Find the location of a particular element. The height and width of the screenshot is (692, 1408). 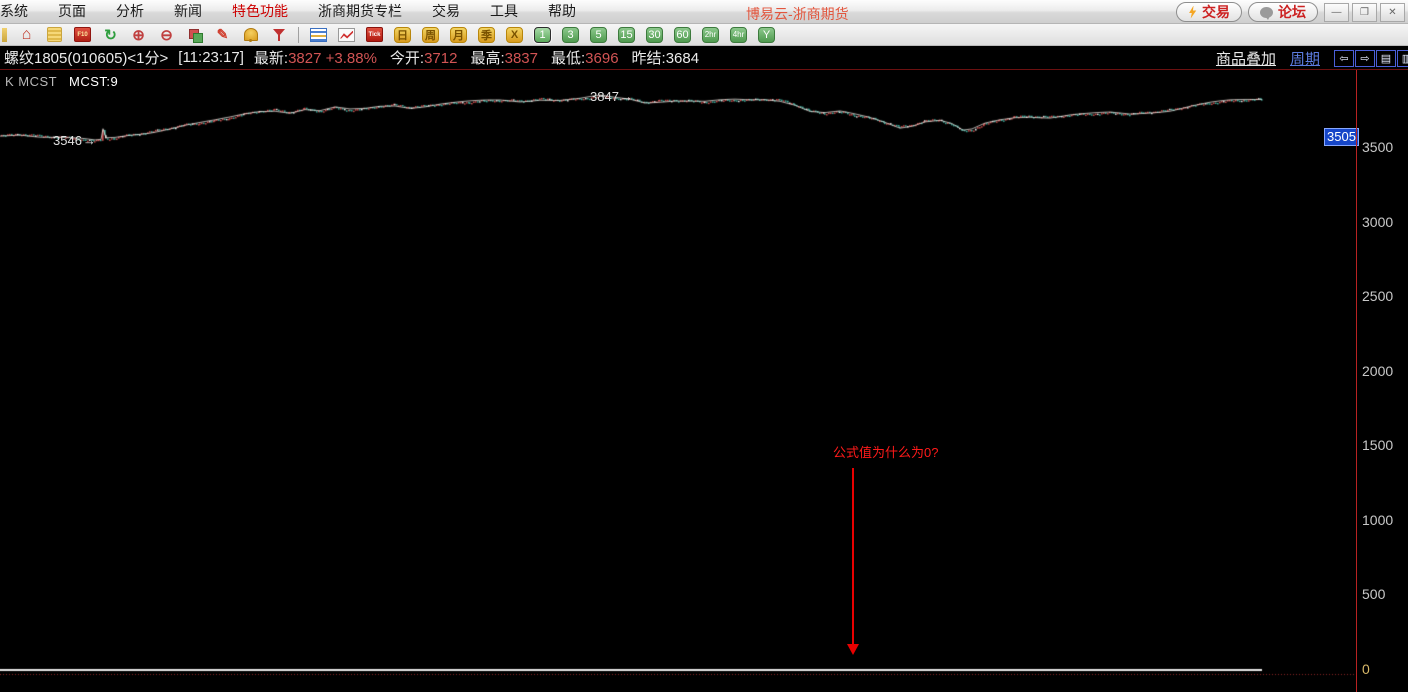

menu-bar: 系统 页面 分析 新闻 特色功能 浙商期货专栏 交易 工具 帮助 is located at coordinates (295, 11).